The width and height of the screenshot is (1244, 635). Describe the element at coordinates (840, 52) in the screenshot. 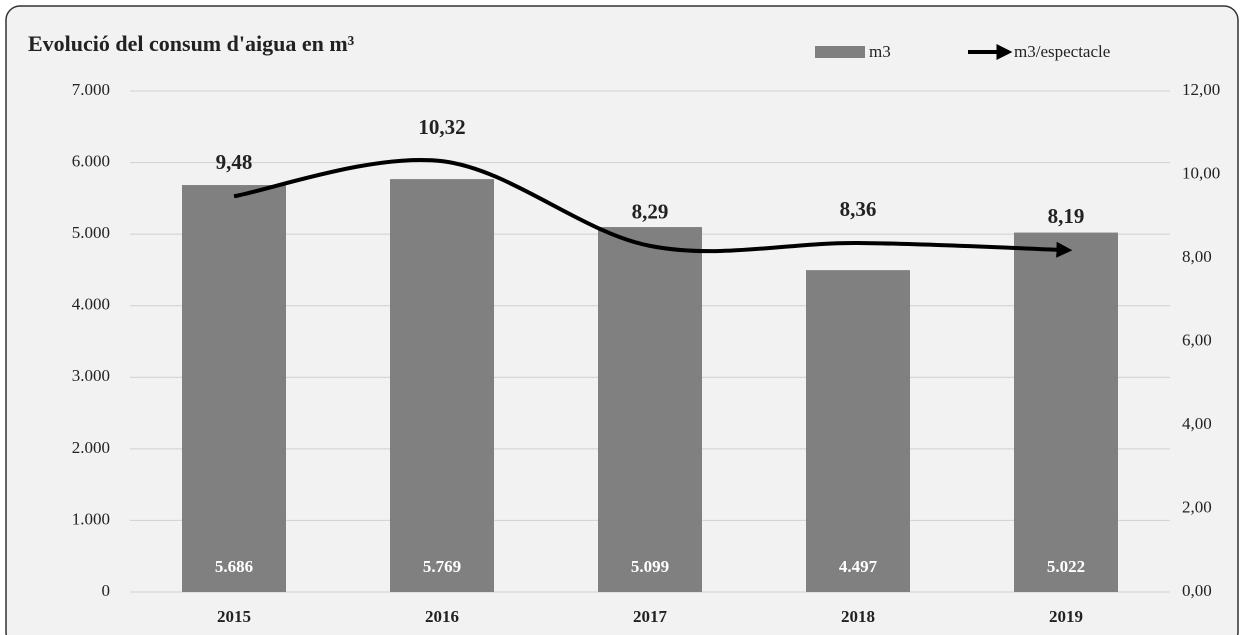

I see `legend-swatch` at that location.